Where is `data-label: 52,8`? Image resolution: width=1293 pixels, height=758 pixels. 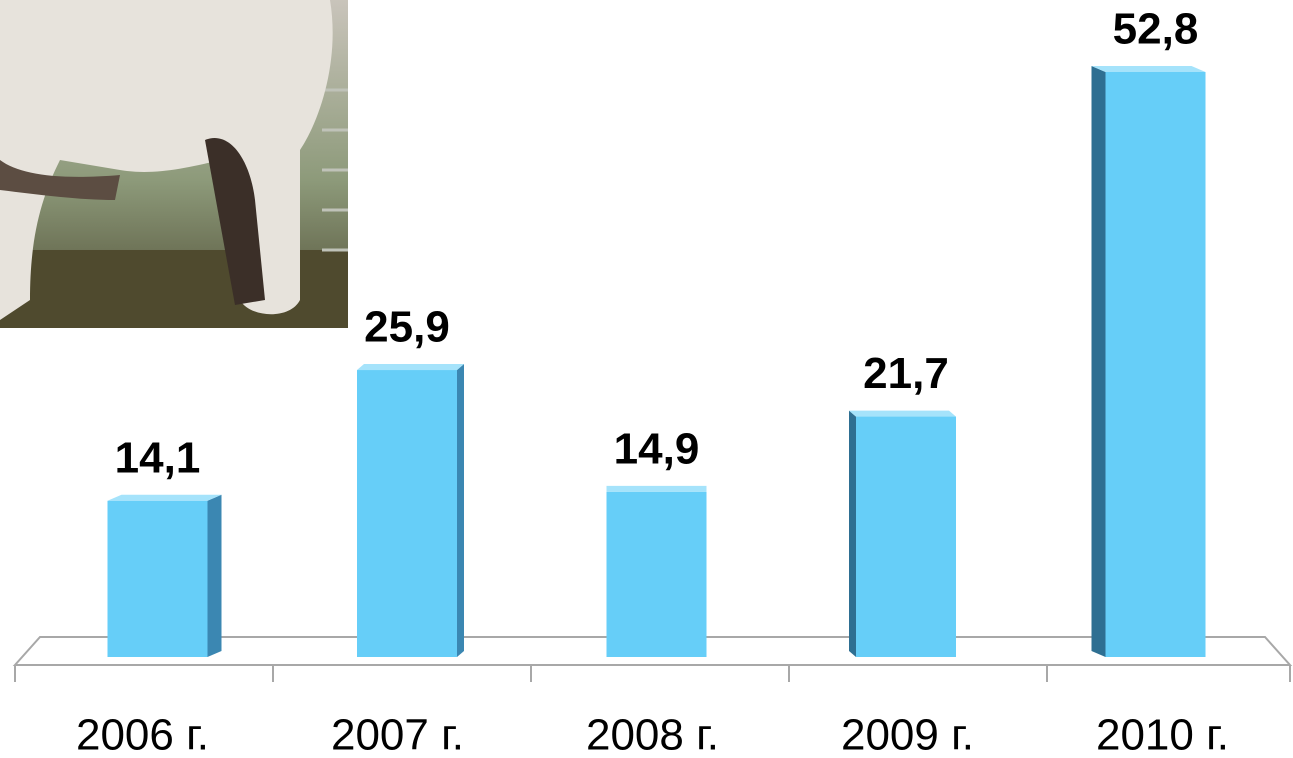 data-label: 52,8 is located at coordinates (1156, 29).